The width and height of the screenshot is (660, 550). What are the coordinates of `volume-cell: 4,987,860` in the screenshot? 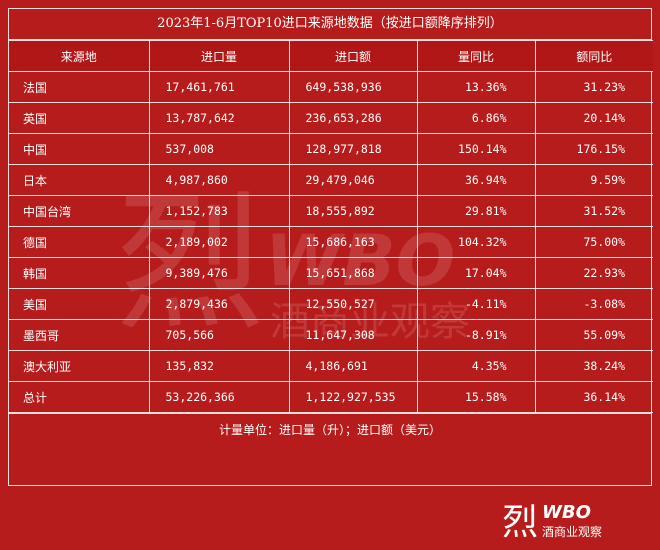 It's located at (219, 180).